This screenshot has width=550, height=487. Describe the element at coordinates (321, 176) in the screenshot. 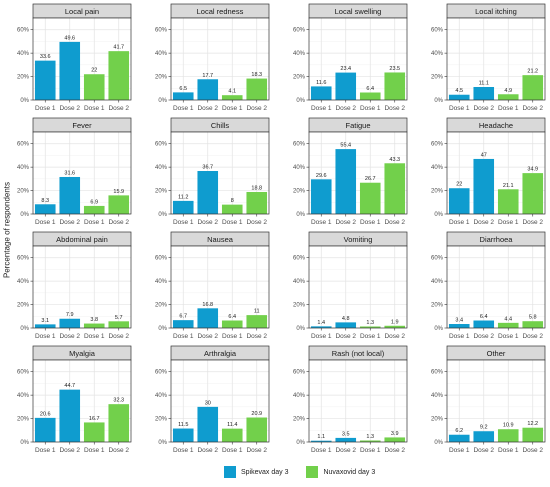

I see `data-label: 29.6` at that location.